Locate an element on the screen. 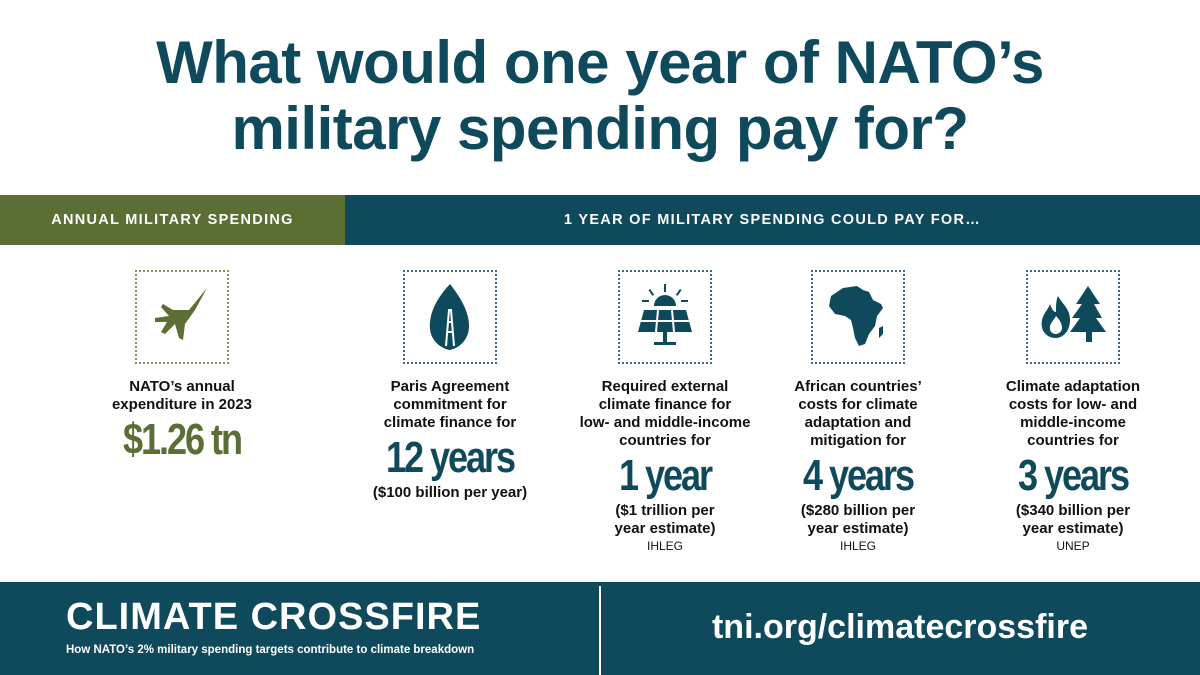 This screenshot has width=1200, height=675. title-line-1: What would one year of NATO’s is located at coordinates (600, 62).